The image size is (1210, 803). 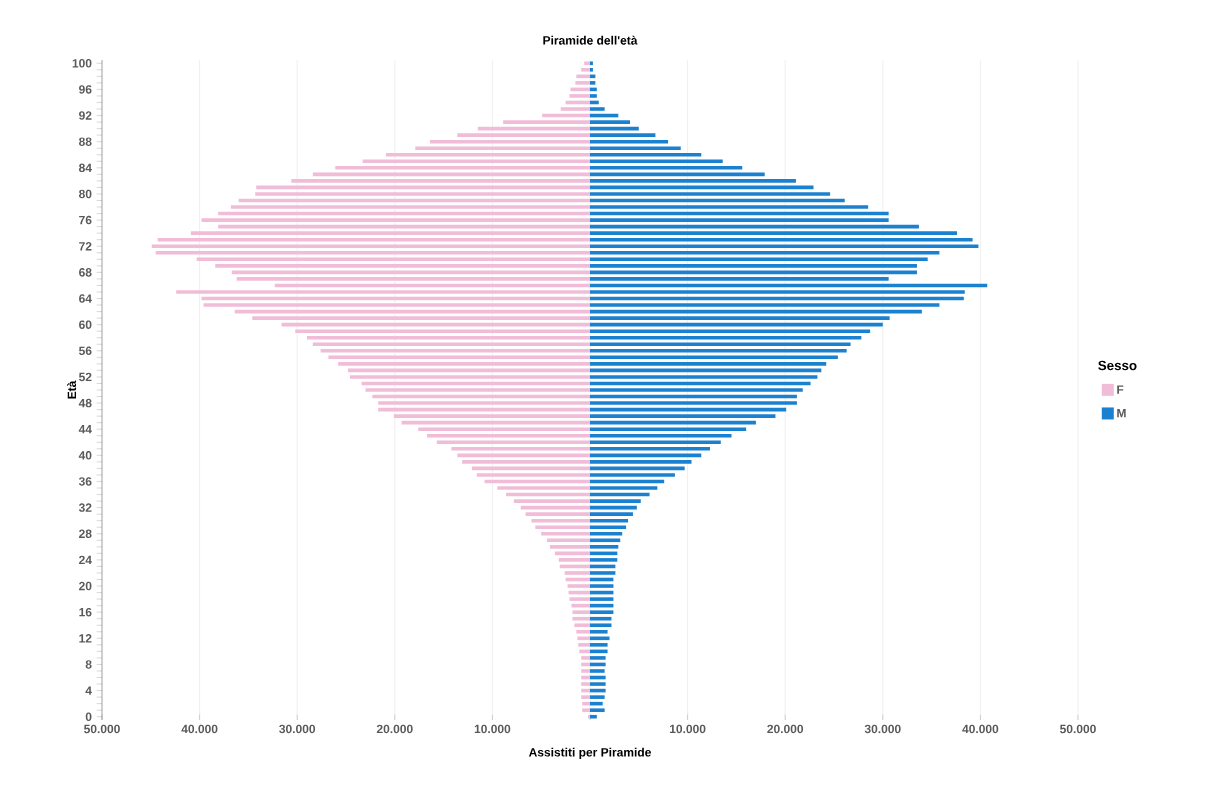 What do you see at coordinates (297, 729) in the screenshot?
I see `x-tick-label: 30.000` at bounding box center [297, 729].